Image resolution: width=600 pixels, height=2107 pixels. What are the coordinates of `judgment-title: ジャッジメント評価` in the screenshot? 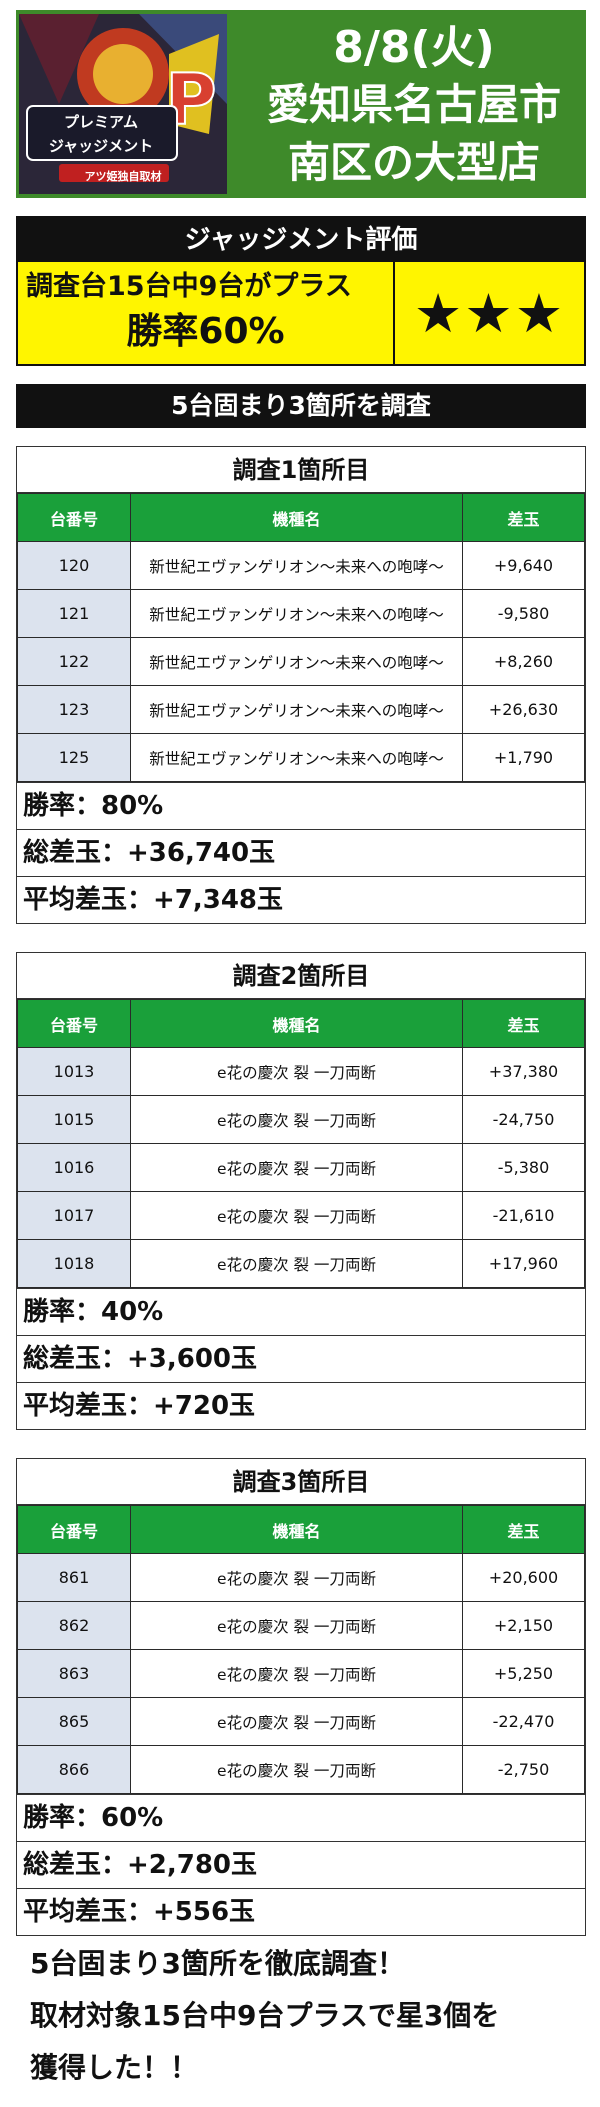 It's located at (301, 240).